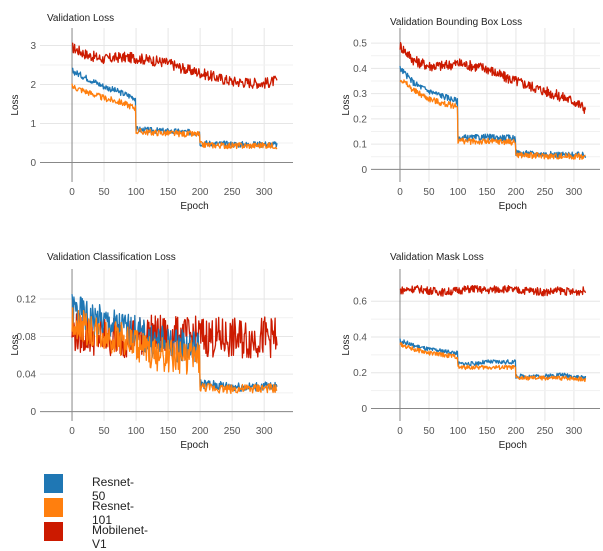  What do you see at coordinates (360, 44) in the screenshot?
I see `y-tick-label: 0.5` at bounding box center [360, 44].